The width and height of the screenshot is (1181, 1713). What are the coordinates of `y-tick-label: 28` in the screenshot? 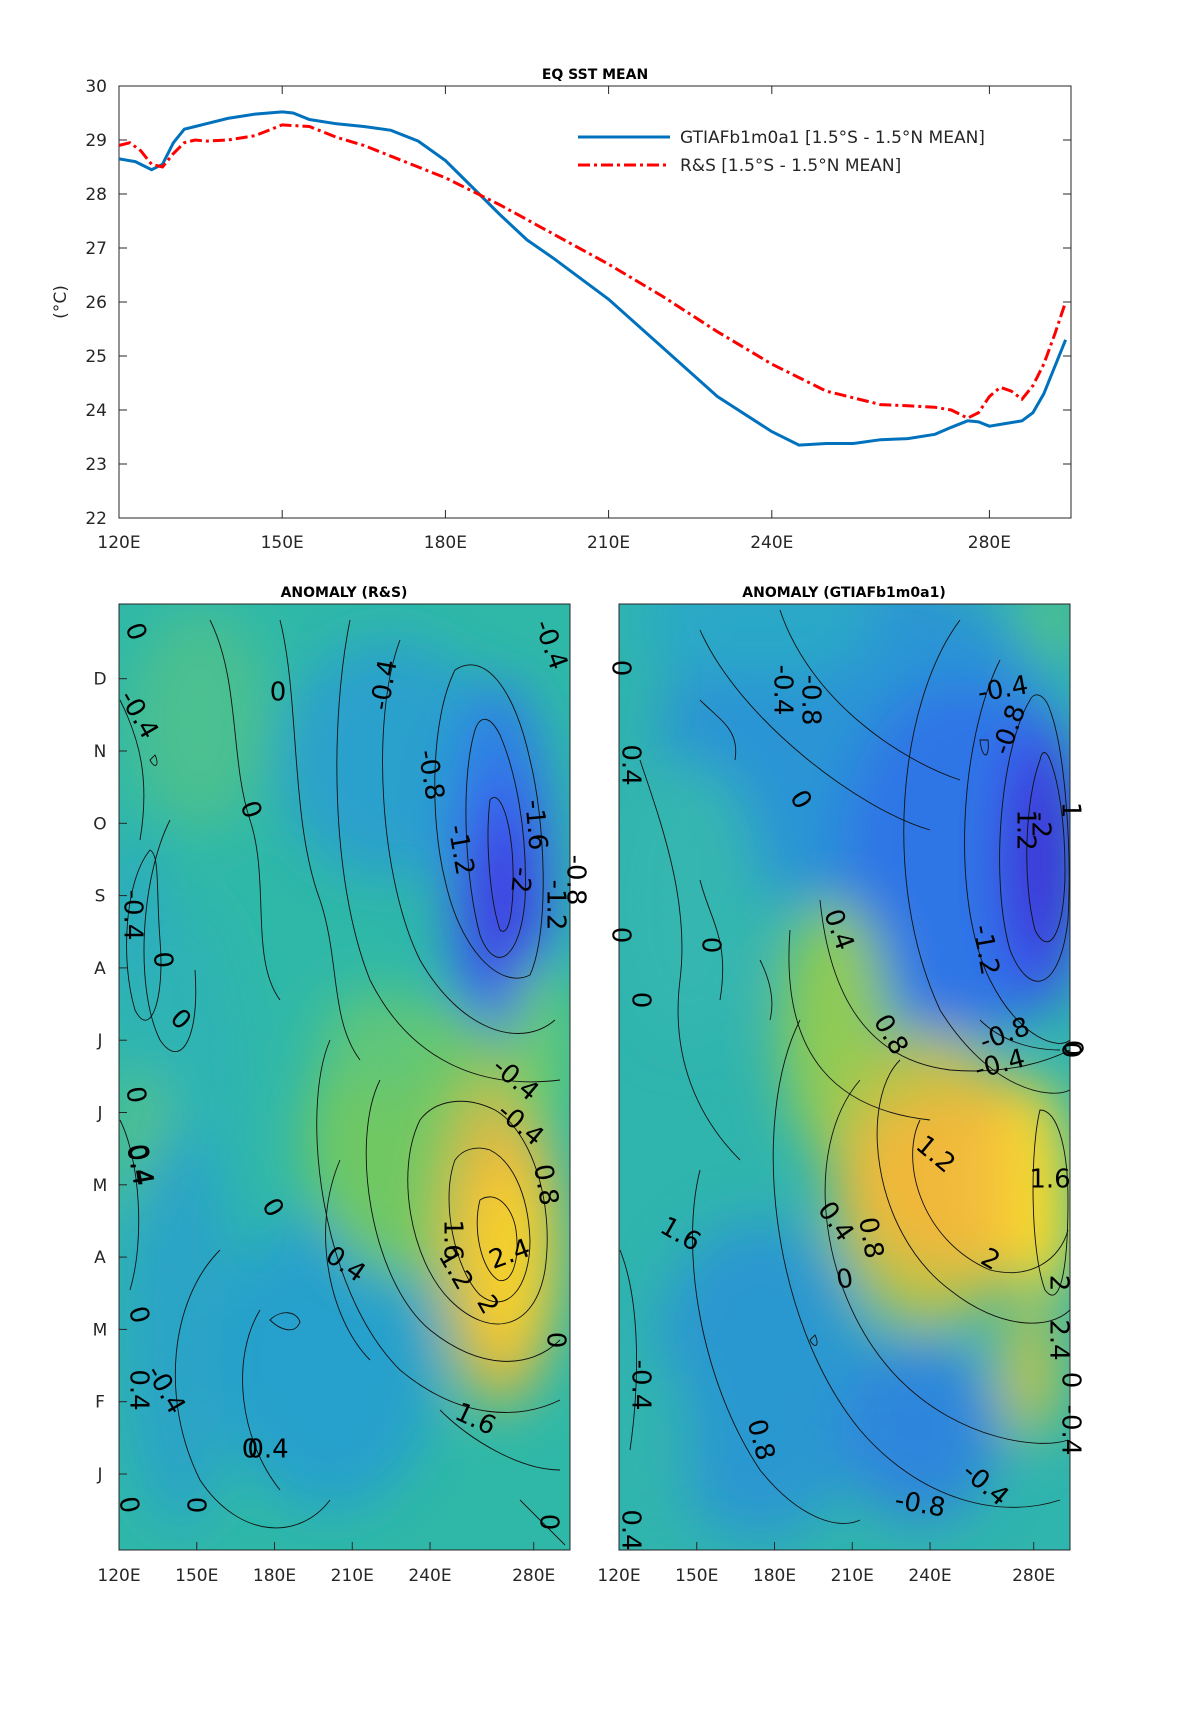 It's located at (96, 195).